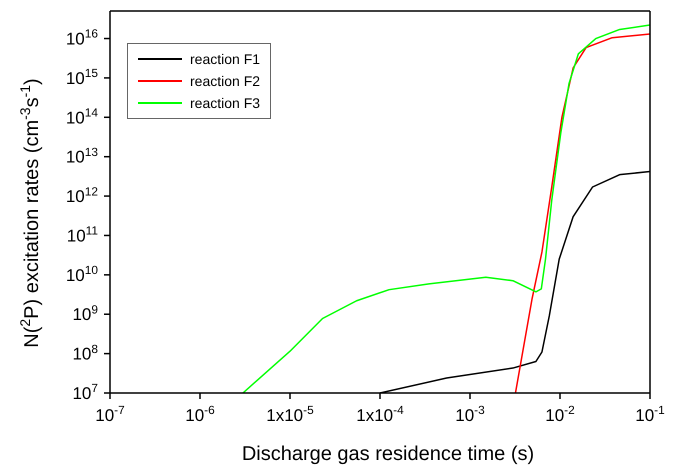 This screenshot has width=686, height=476. I want to click on y-tick-label: 10$^{12}$, so click(82, 195).